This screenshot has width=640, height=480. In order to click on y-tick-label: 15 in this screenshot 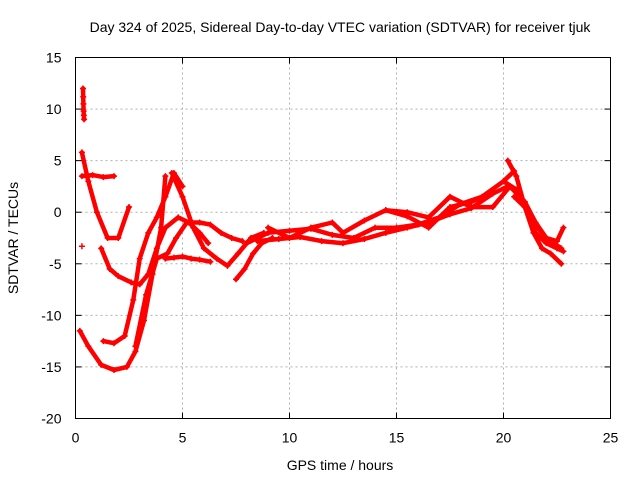, I will do `click(54, 58)`.